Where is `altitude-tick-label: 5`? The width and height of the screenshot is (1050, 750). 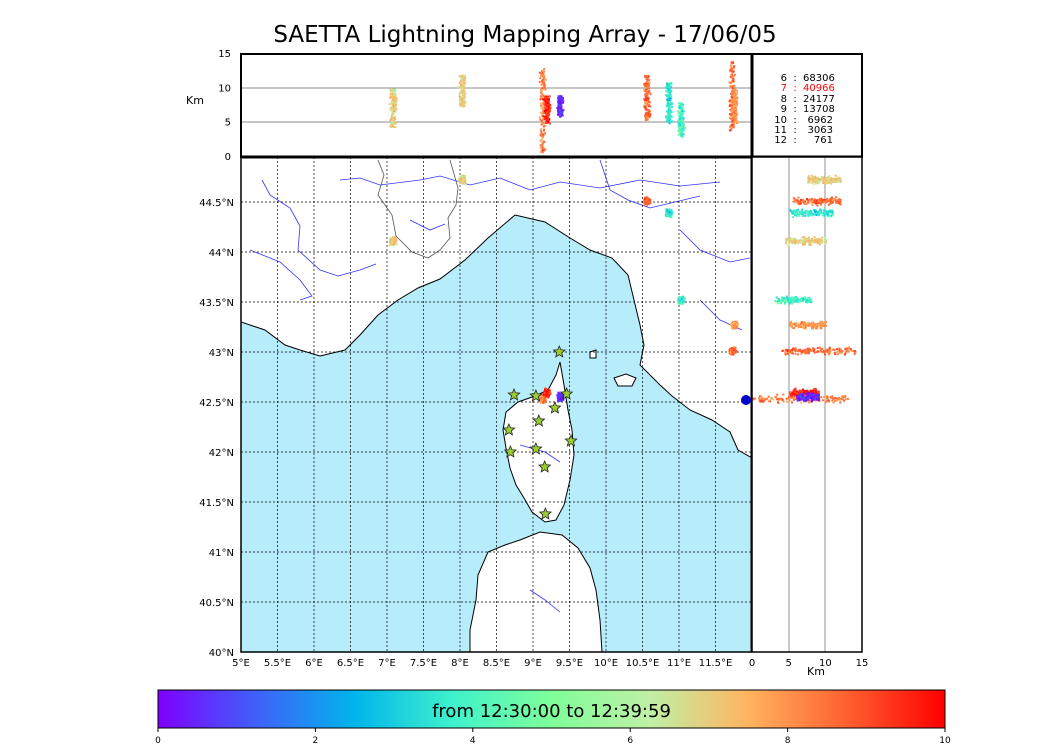 altitude-tick-label: 5 is located at coordinates (228, 123).